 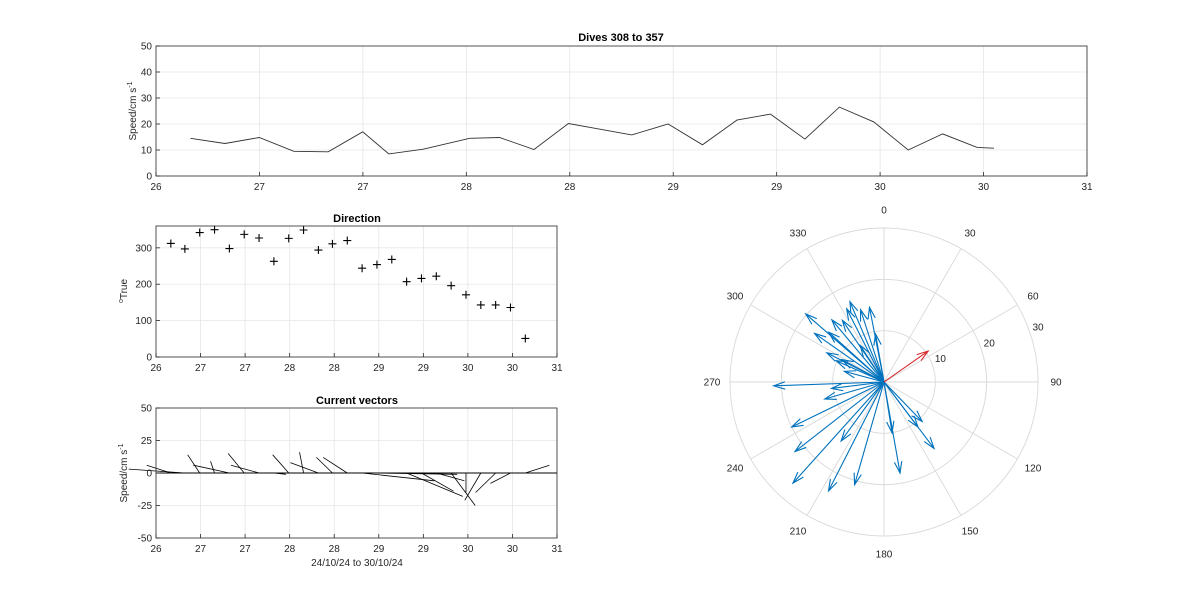 I want to click on direction-axes-box, so click(x=356, y=291).